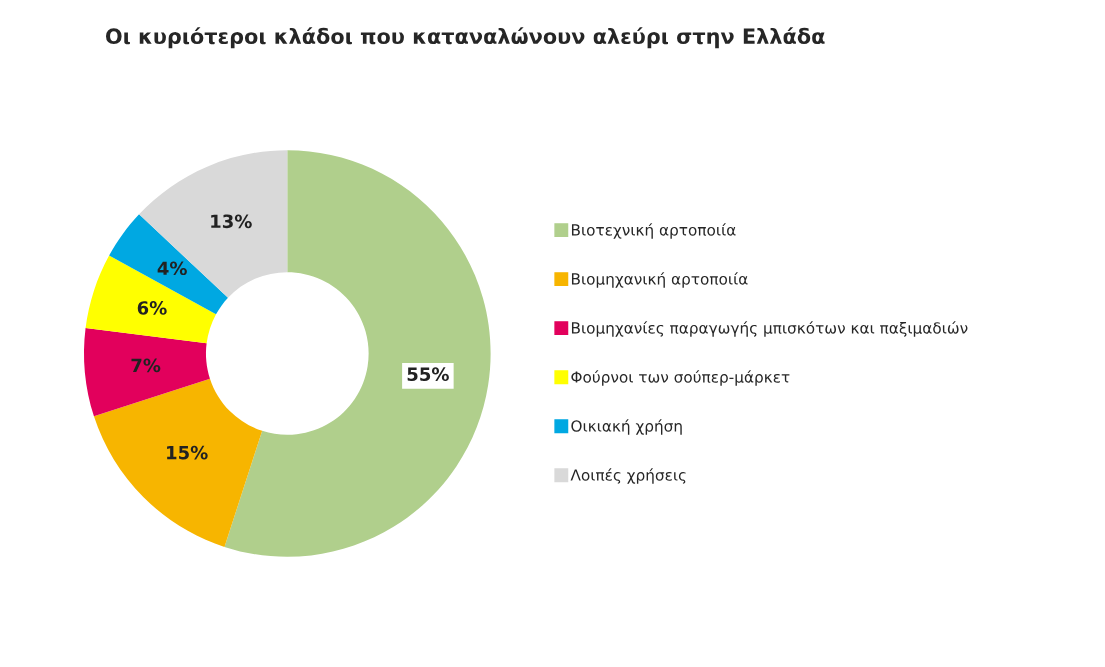 The width and height of the screenshot is (1105, 667). What do you see at coordinates (231, 221) in the screenshot?
I see `data-label: 13%` at bounding box center [231, 221].